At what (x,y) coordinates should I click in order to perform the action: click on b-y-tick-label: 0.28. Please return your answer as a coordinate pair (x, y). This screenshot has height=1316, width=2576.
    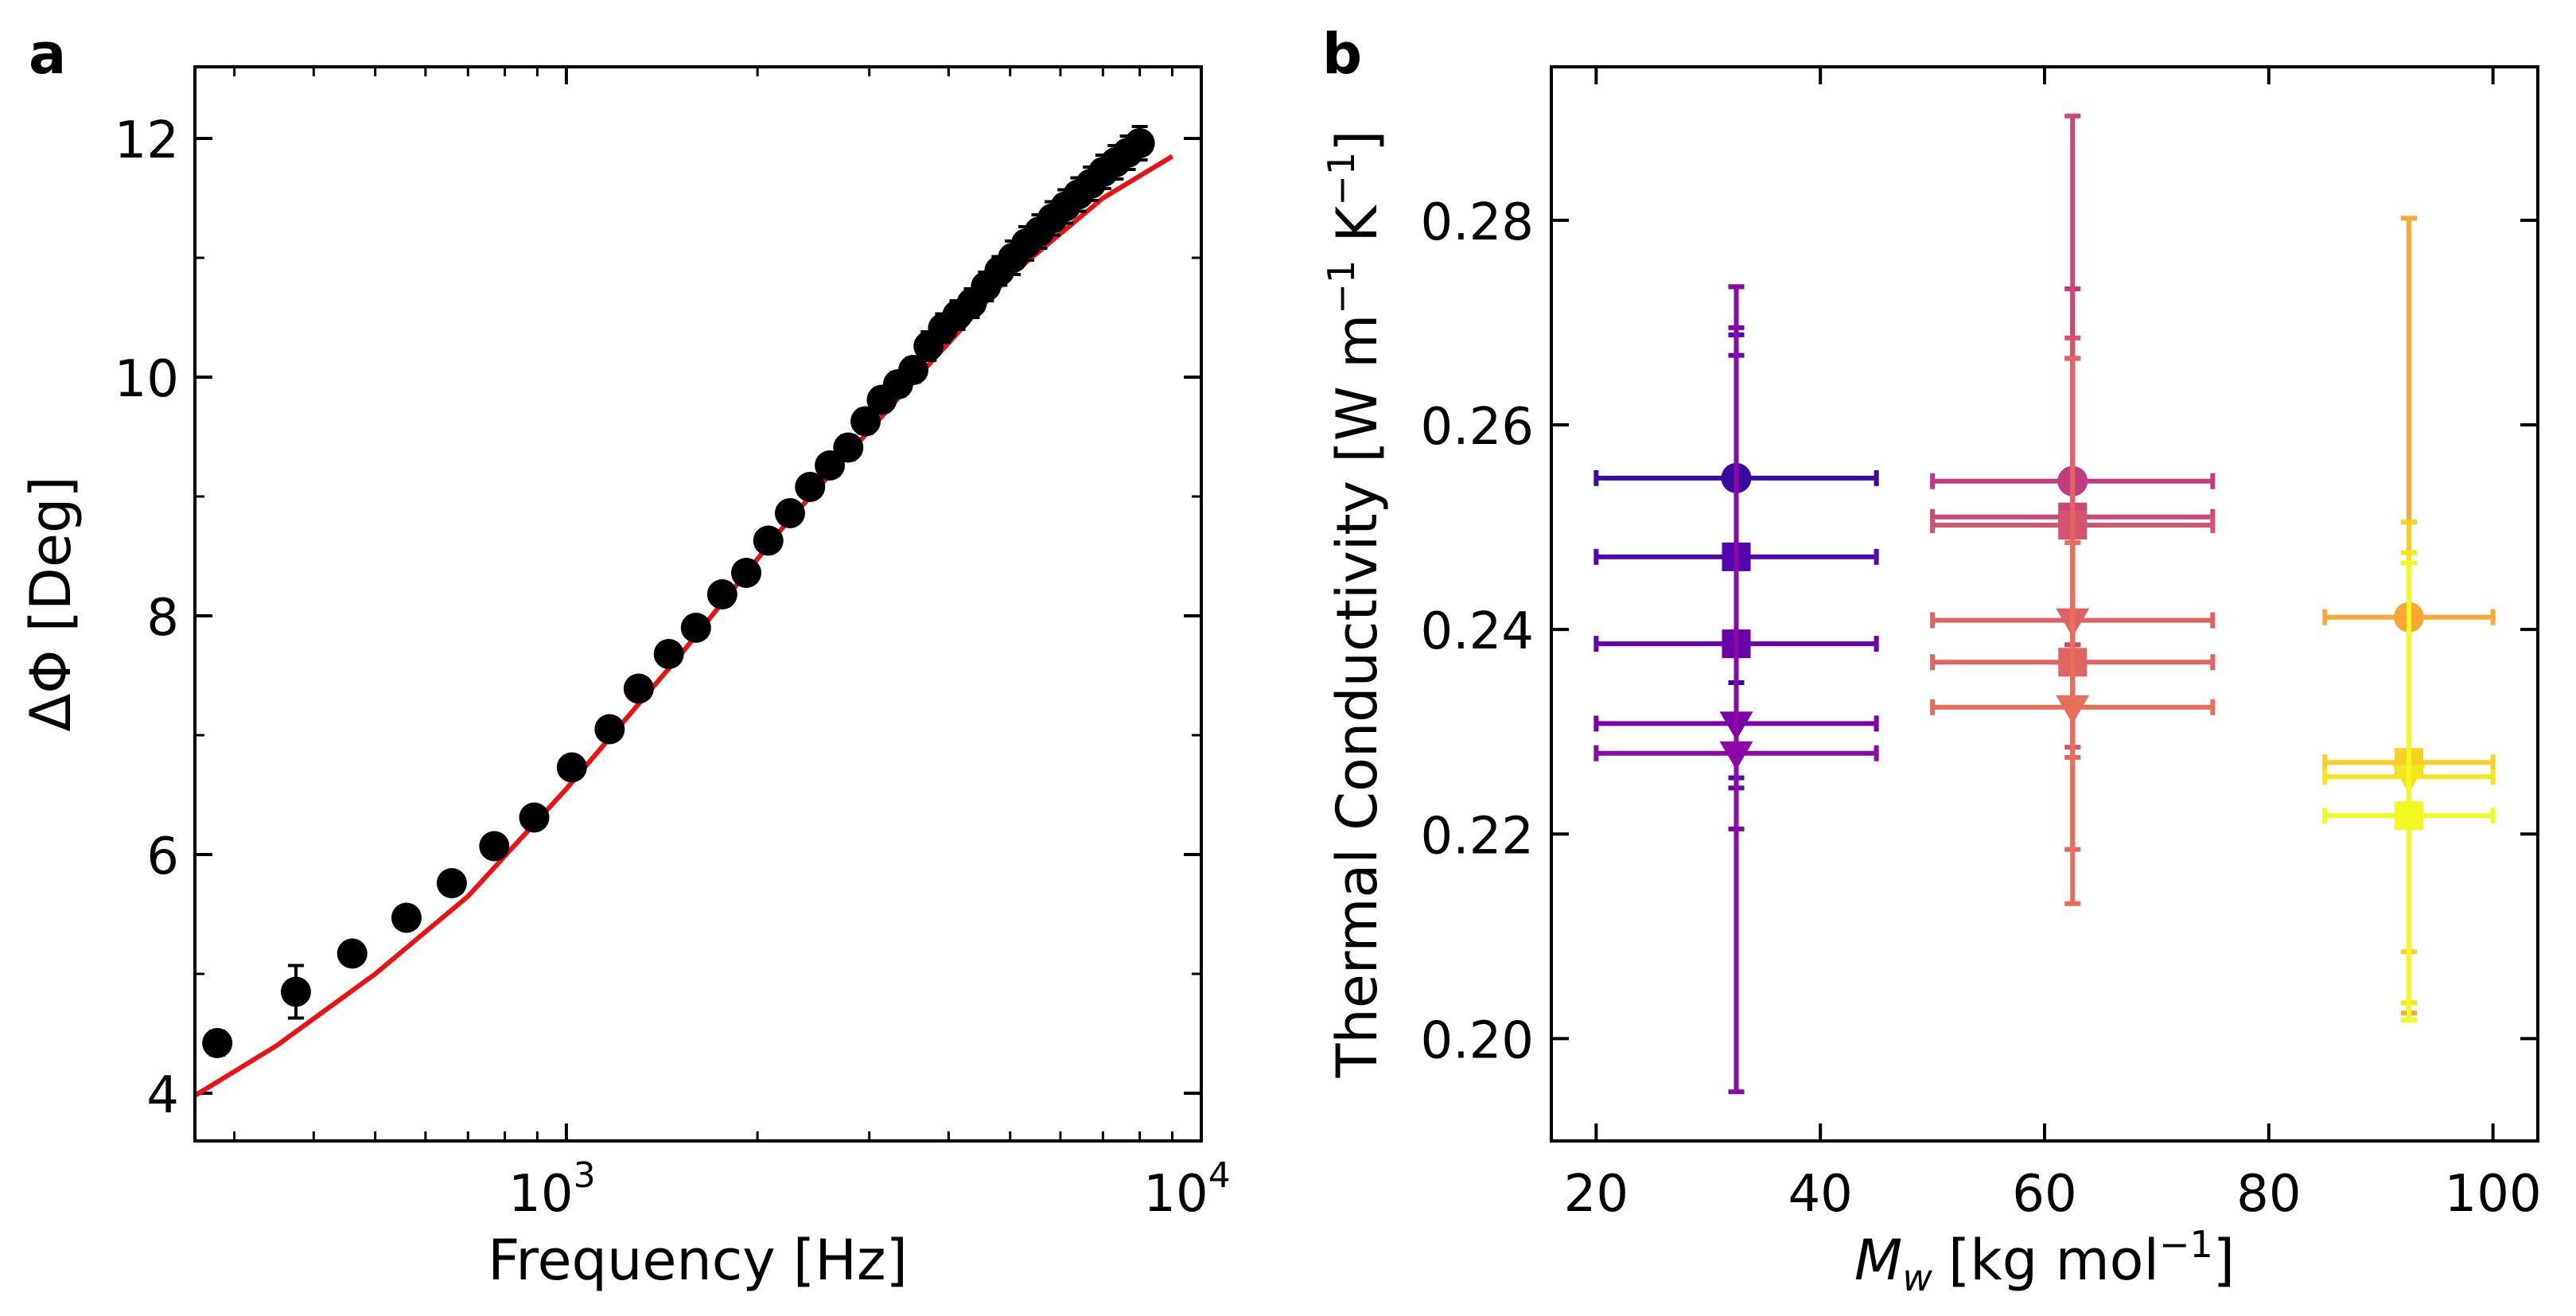
    Looking at the image, I should click on (1478, 222).